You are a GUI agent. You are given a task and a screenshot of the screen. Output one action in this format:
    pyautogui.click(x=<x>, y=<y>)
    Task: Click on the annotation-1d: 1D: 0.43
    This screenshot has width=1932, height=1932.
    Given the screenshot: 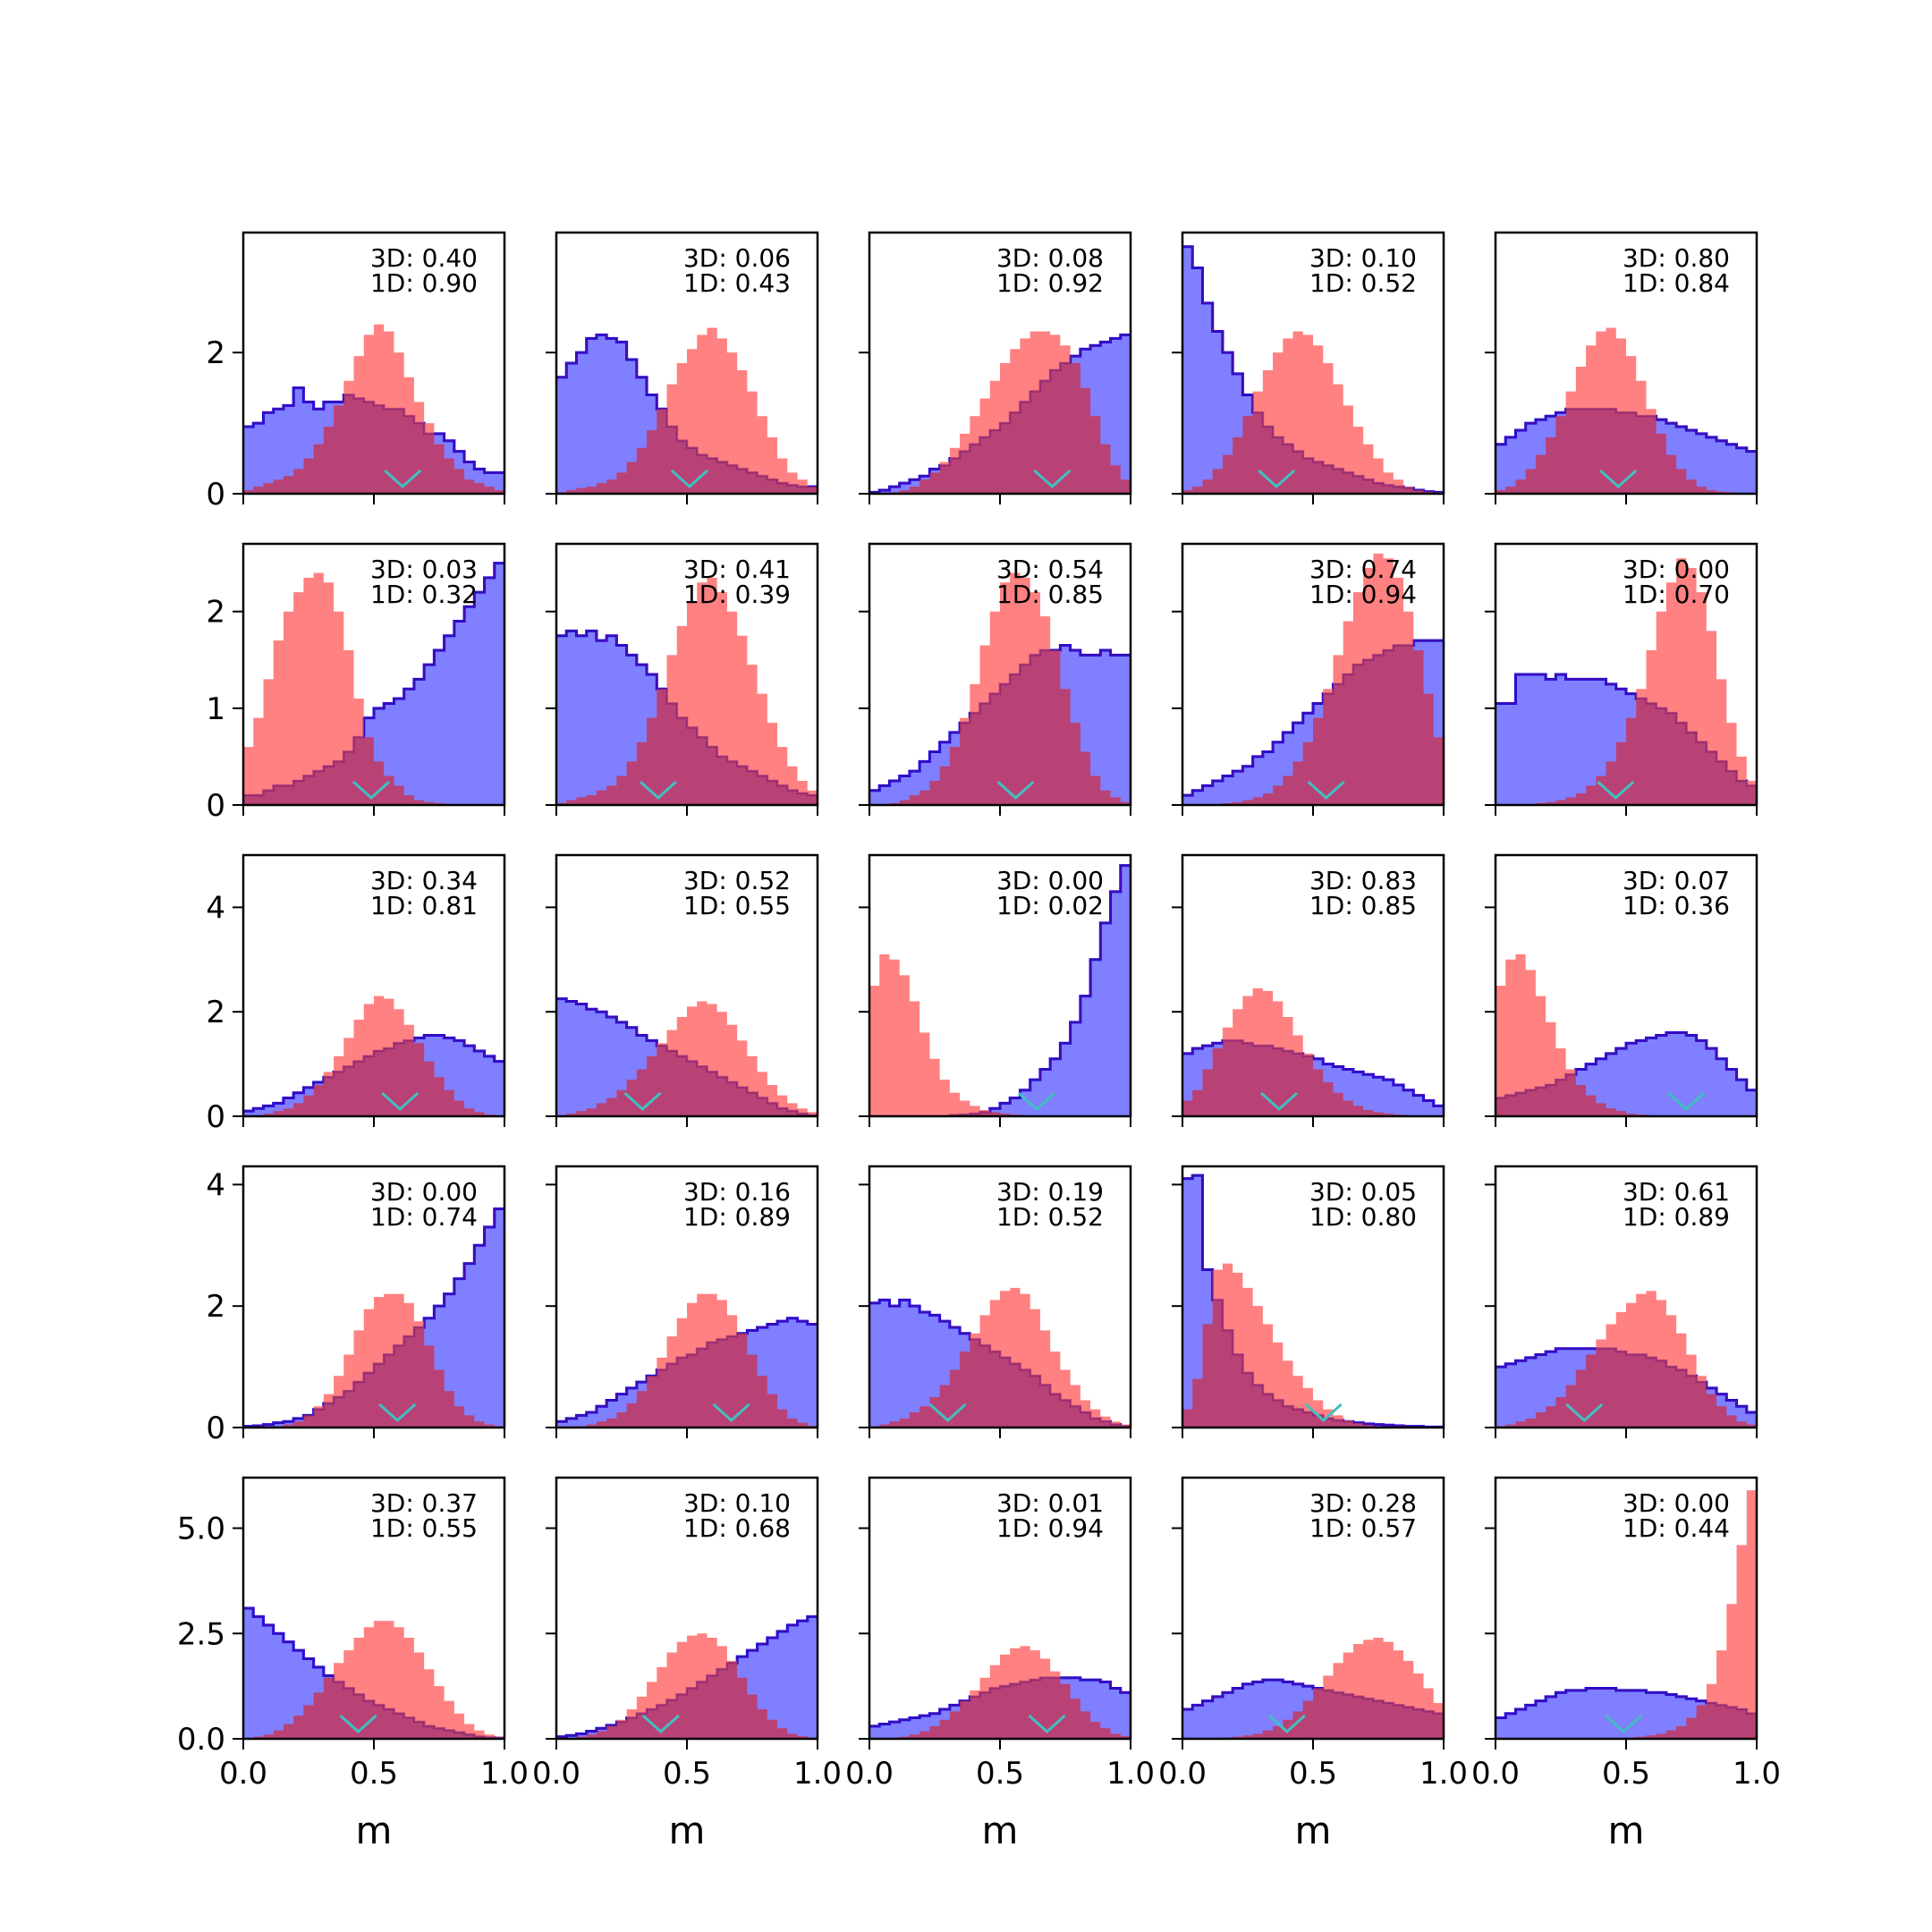 What is the action you would take?
    pyautogui.click(x=737, y=283)
    